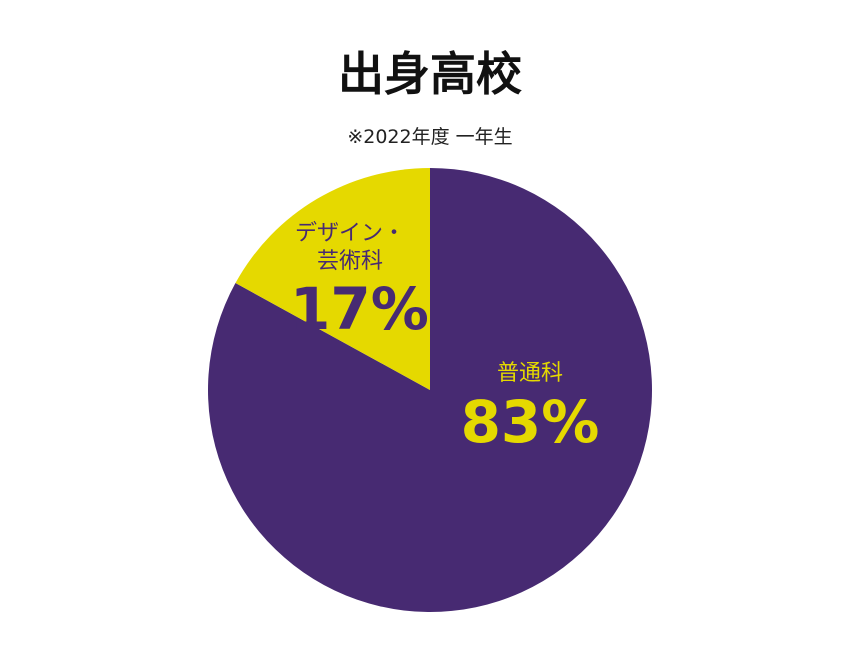  I want to click on chart-title: 出身高校, so click(430, 74).